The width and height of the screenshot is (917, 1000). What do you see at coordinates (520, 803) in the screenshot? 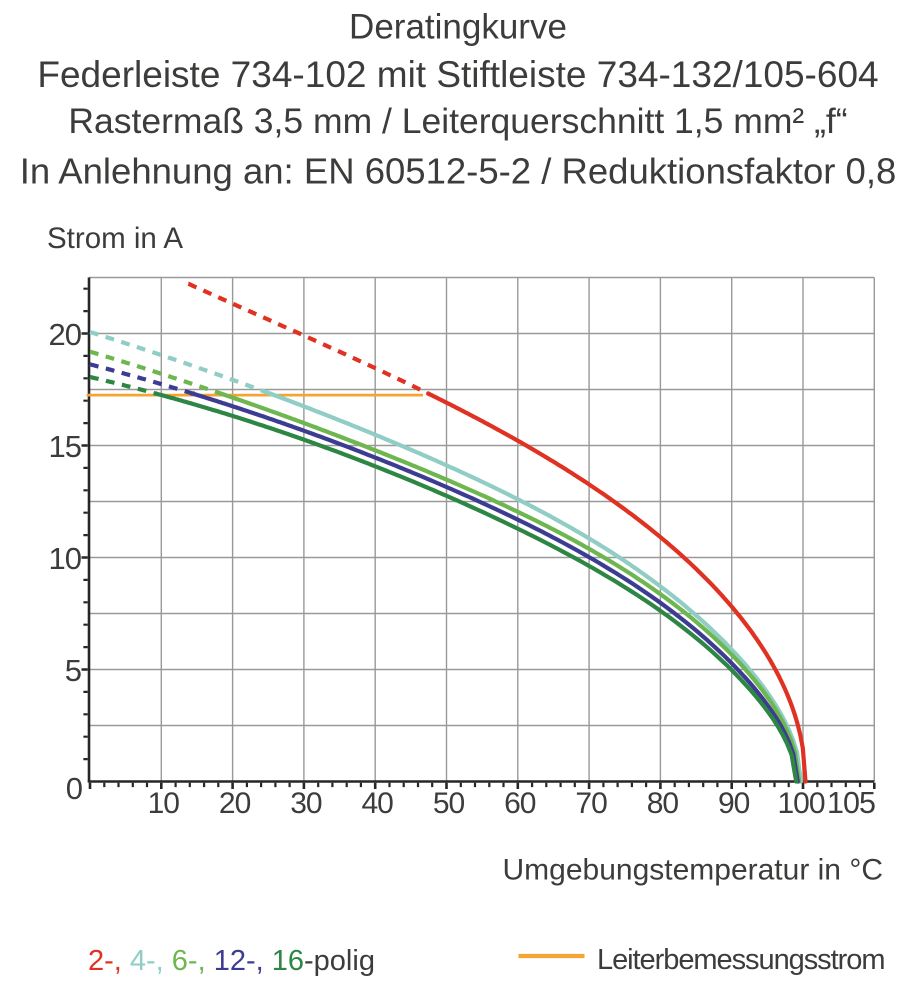
I see `svg-text: 60` at bounding box center [520, 803].